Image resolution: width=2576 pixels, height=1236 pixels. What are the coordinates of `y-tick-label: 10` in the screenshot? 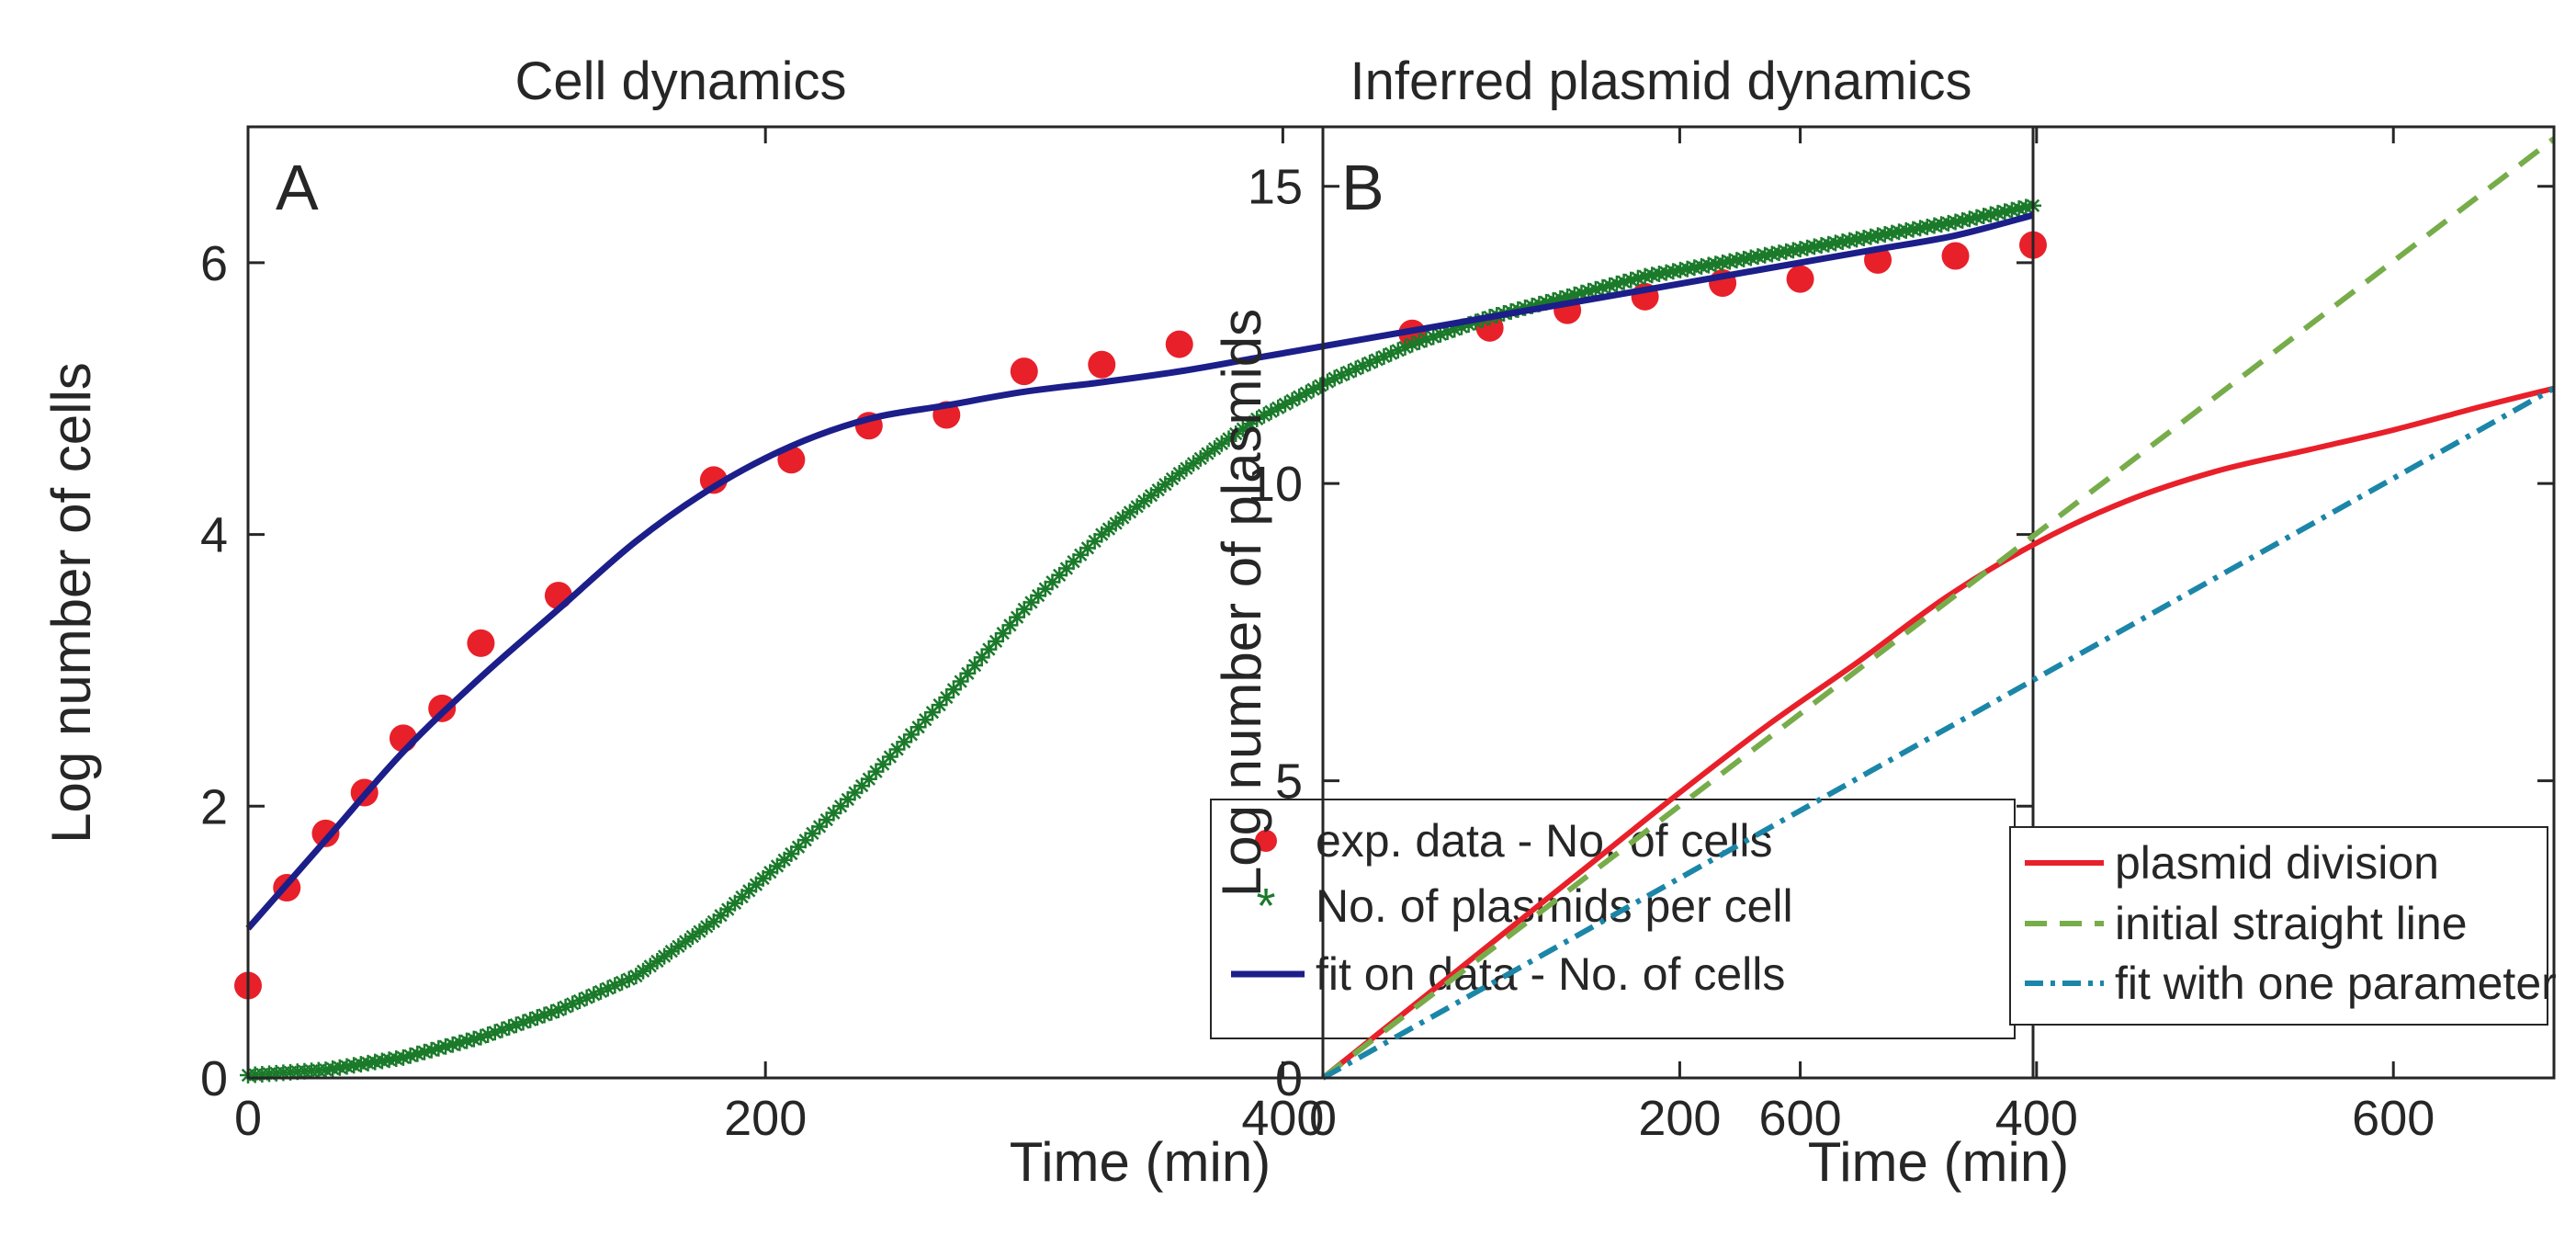 It's located at (1275, 484).